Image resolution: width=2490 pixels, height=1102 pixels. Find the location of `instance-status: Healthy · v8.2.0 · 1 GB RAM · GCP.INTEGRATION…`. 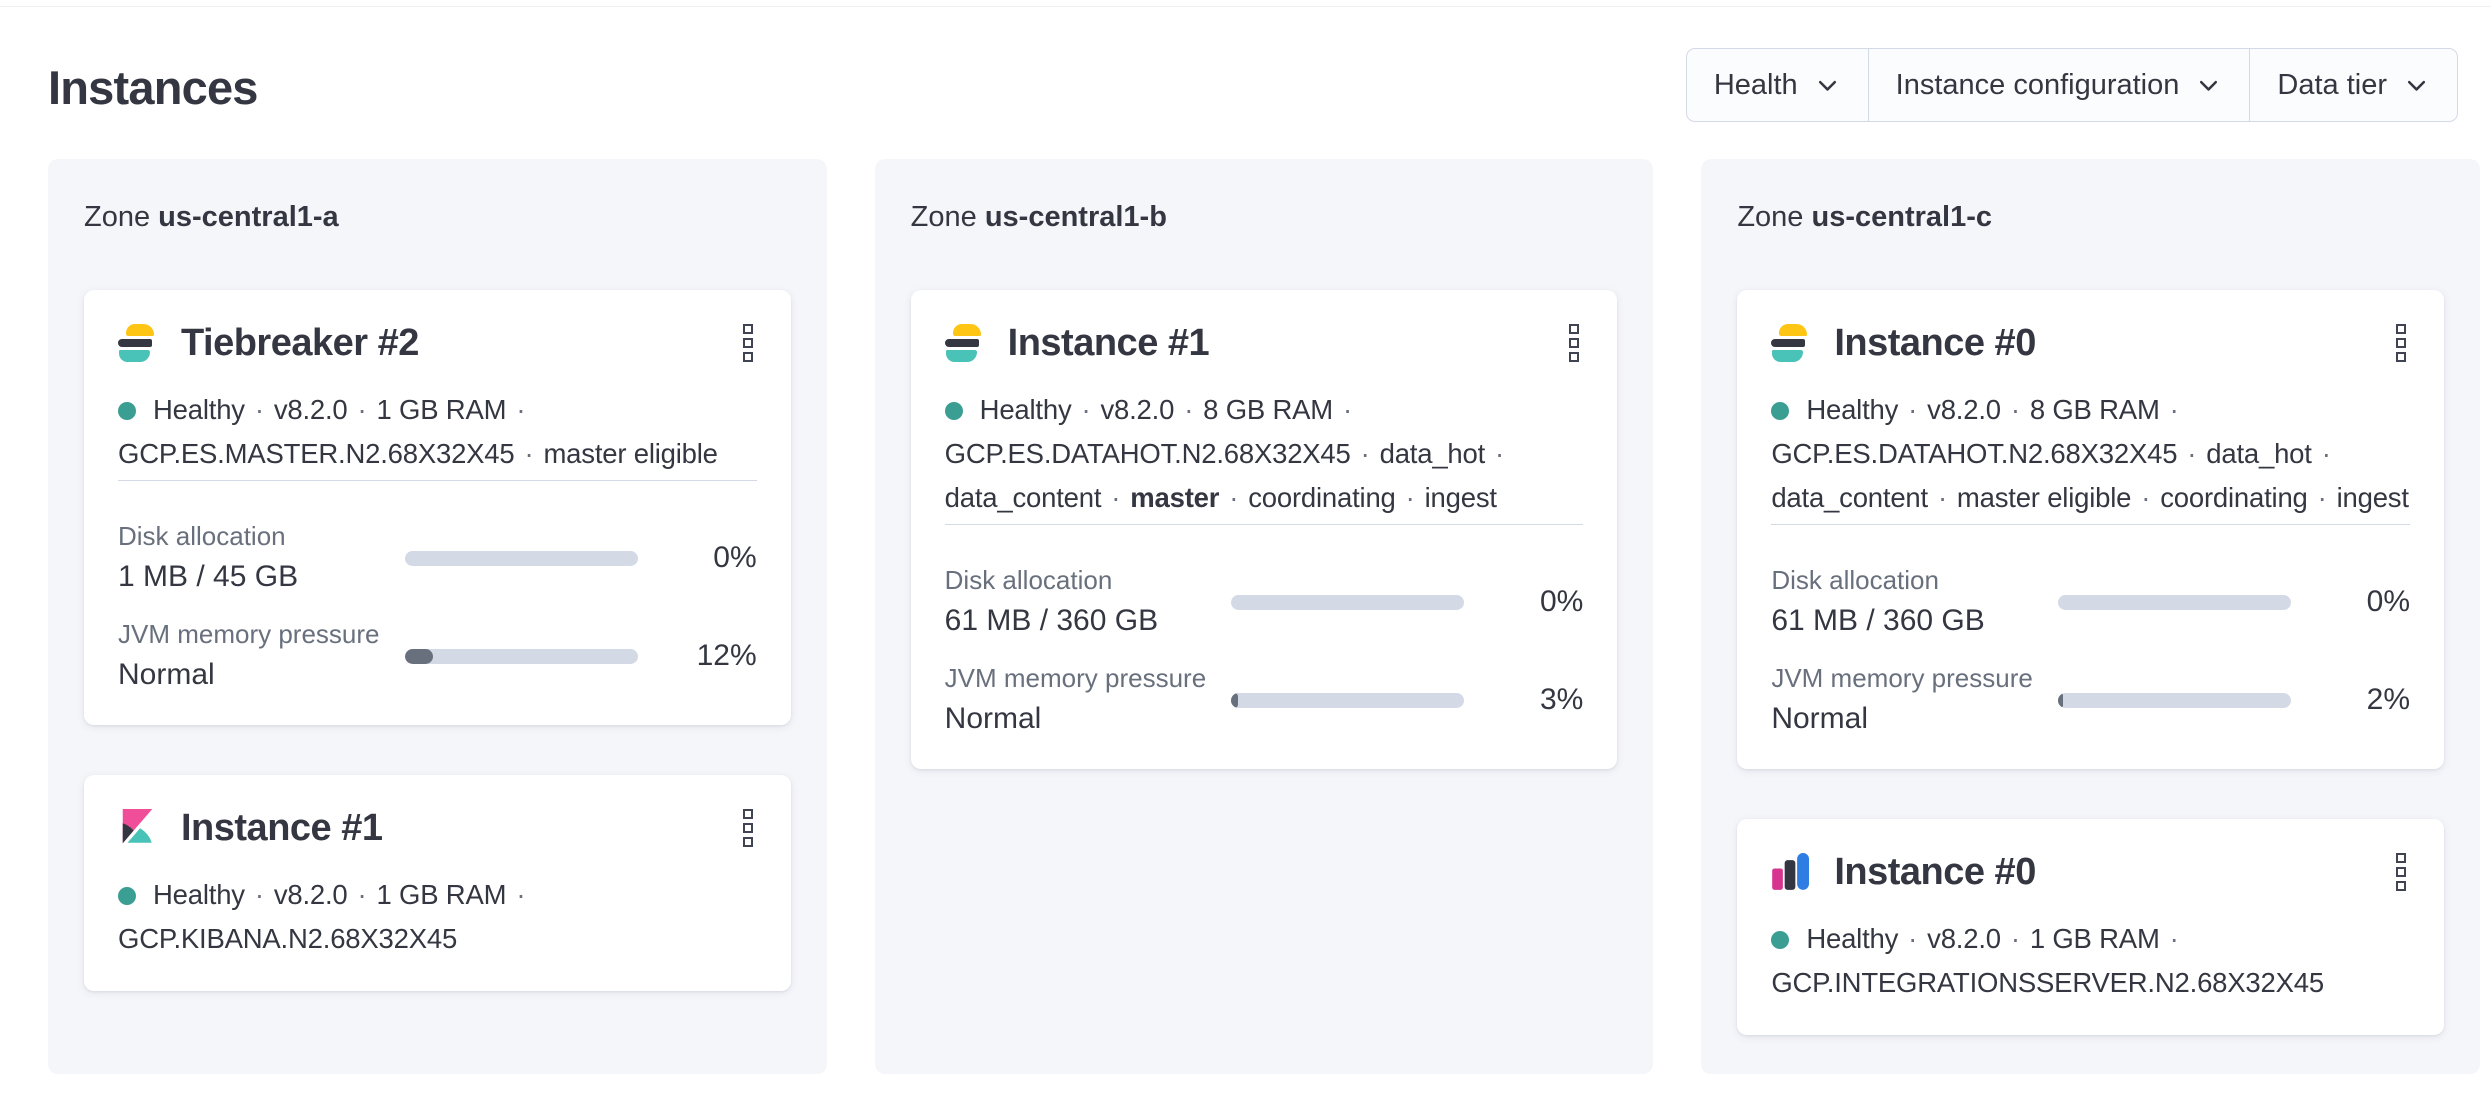

instance-status: Healthy · v8.2.0 · 1 GB RAM · GCP.INTEGRATION… is located at coordinates (2090, 961).